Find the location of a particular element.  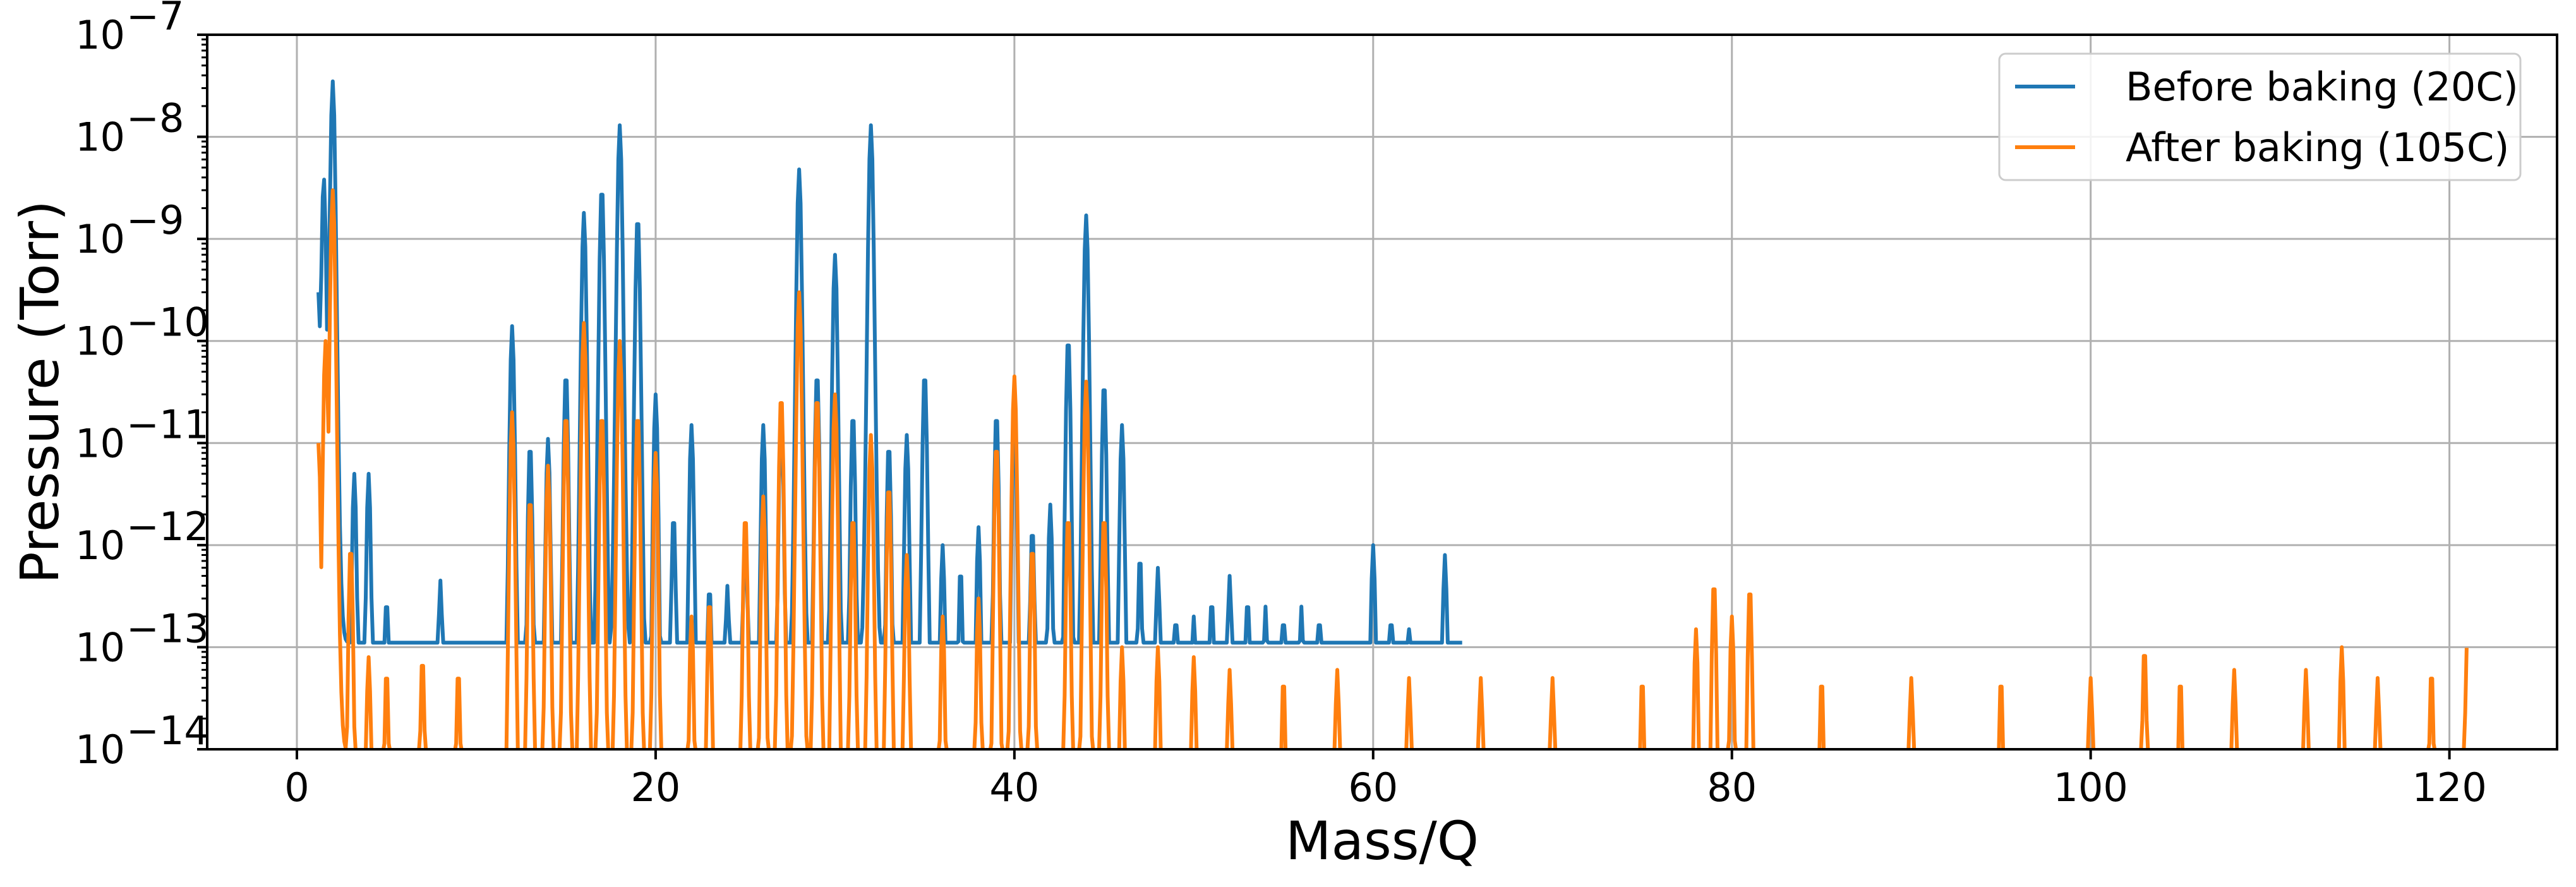

y-tick-exponent: −14 is located at coordinates (167, 731).